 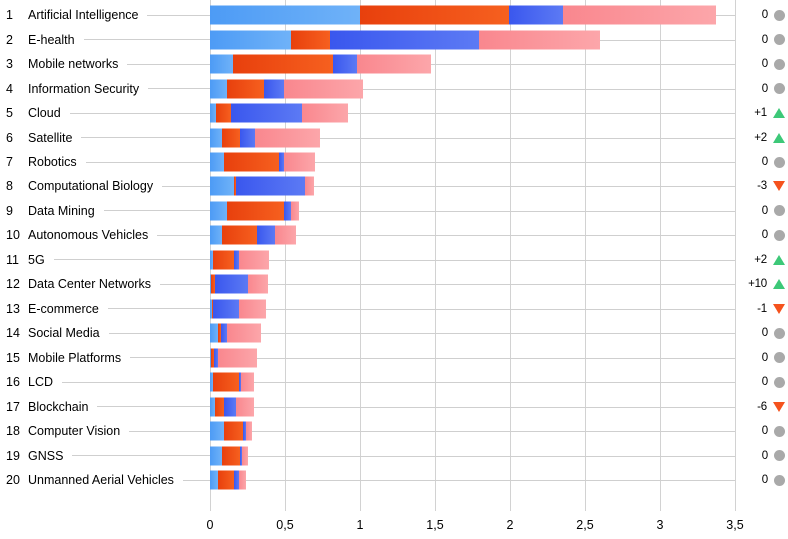 What do you see at coordinates (762, 308) in the screenshot?
I see `change-value: -1` at bounding box center [762, 308].